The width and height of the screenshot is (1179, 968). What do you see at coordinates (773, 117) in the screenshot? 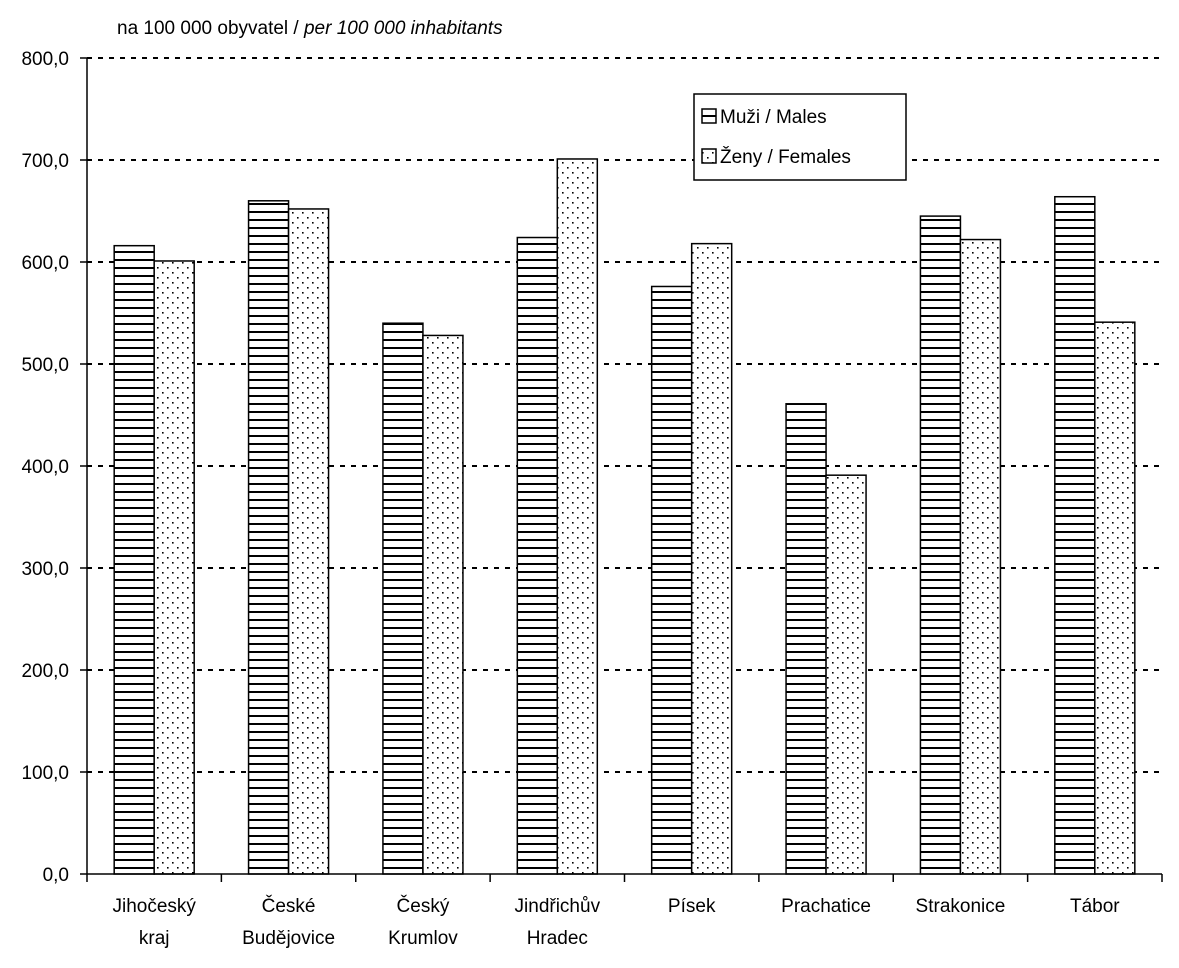
I see `legend-label: Muži / Males` at bounding box center [773, 117].